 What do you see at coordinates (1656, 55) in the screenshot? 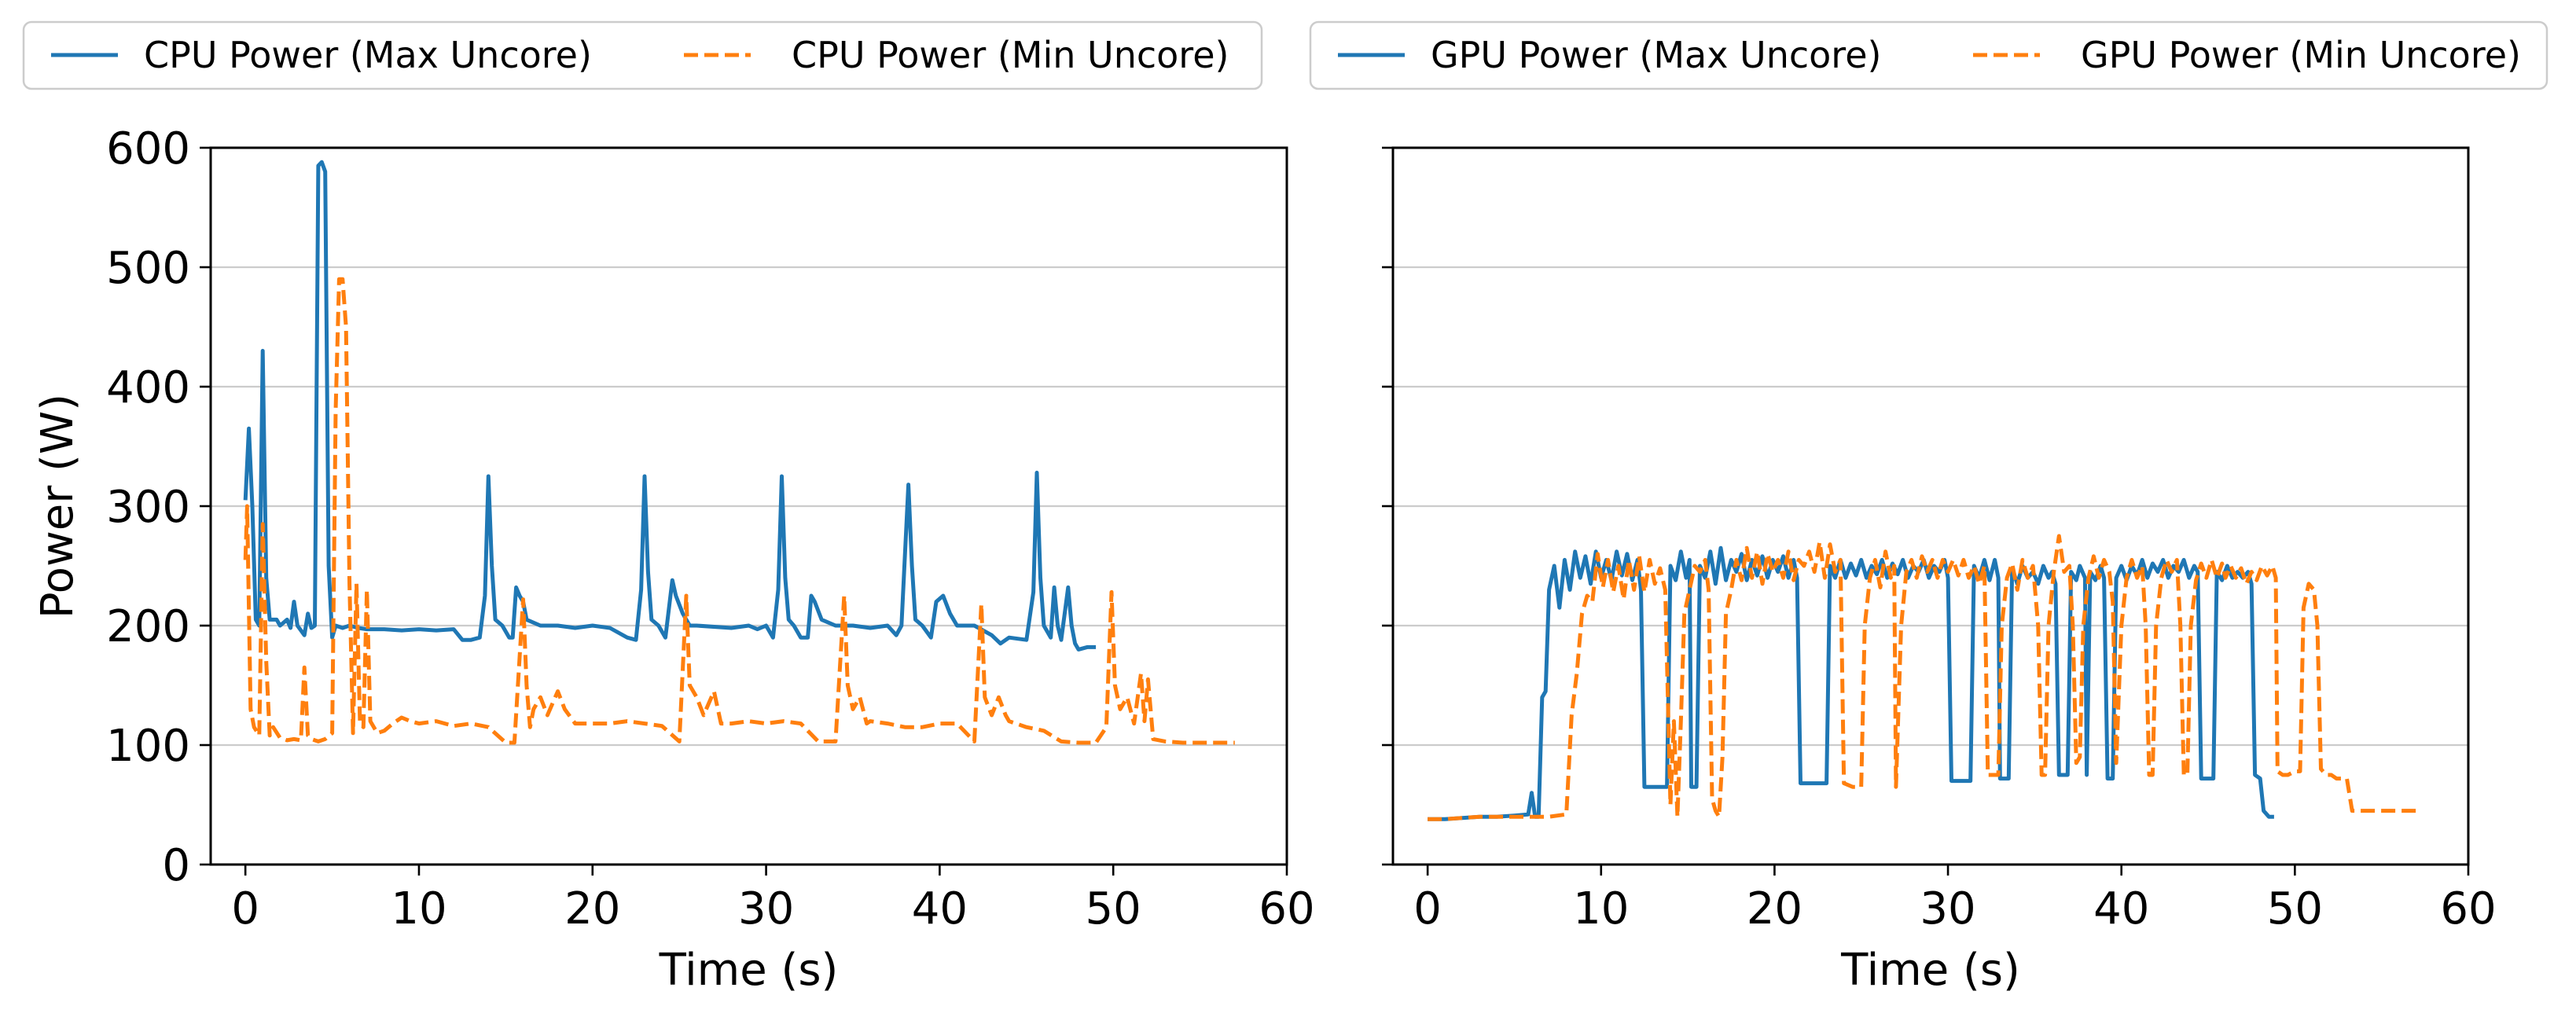
I see `legend-gpu-max-label: GPU Power (Max Uncore)` at bounding box center [1656, 55].